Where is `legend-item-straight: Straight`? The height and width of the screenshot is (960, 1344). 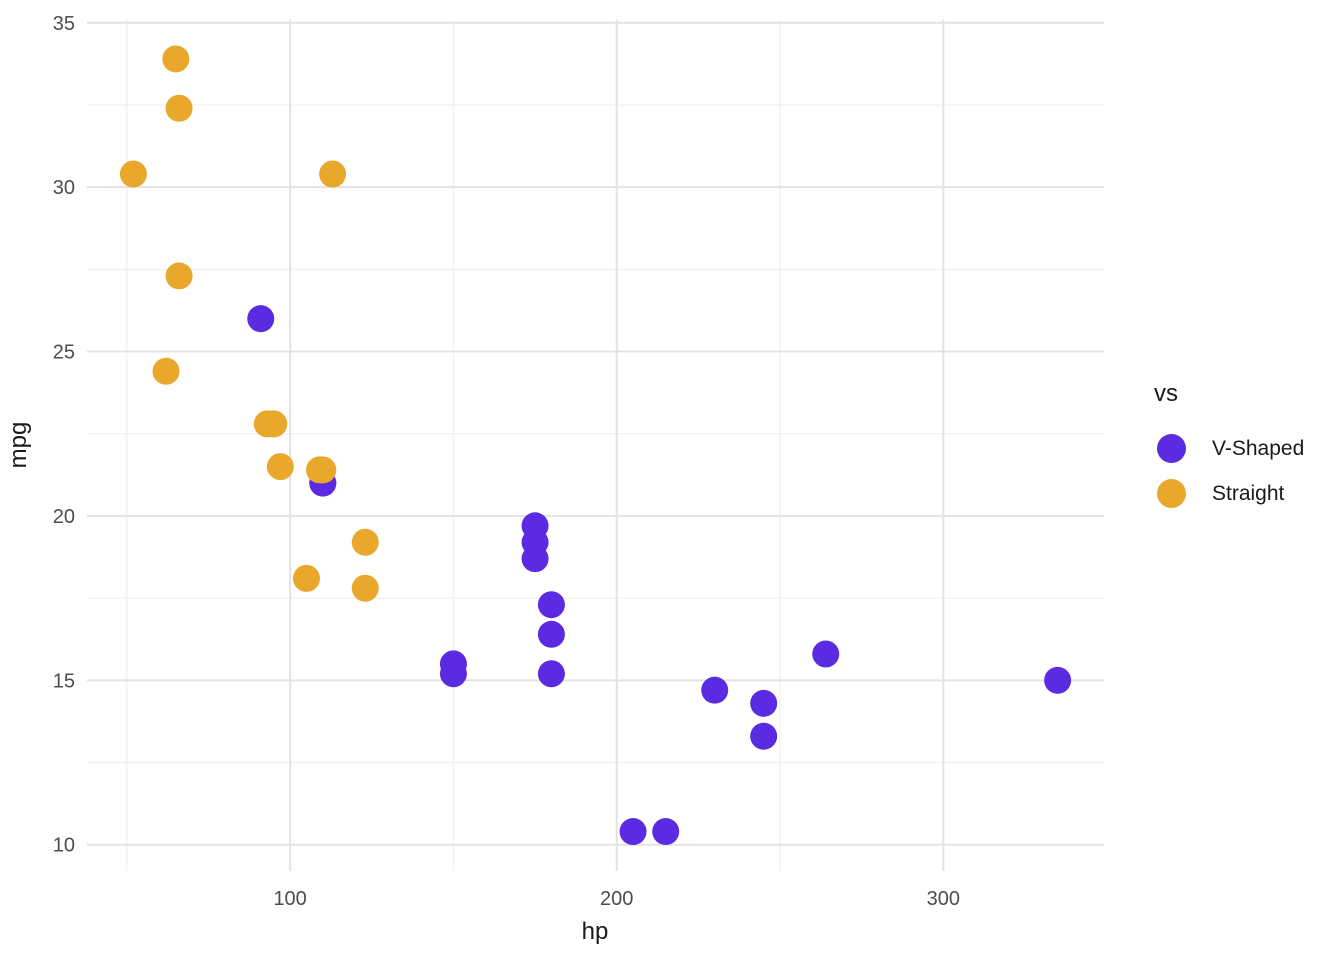 legend-item-straight: Straight is located at coordinates (1226, 493).